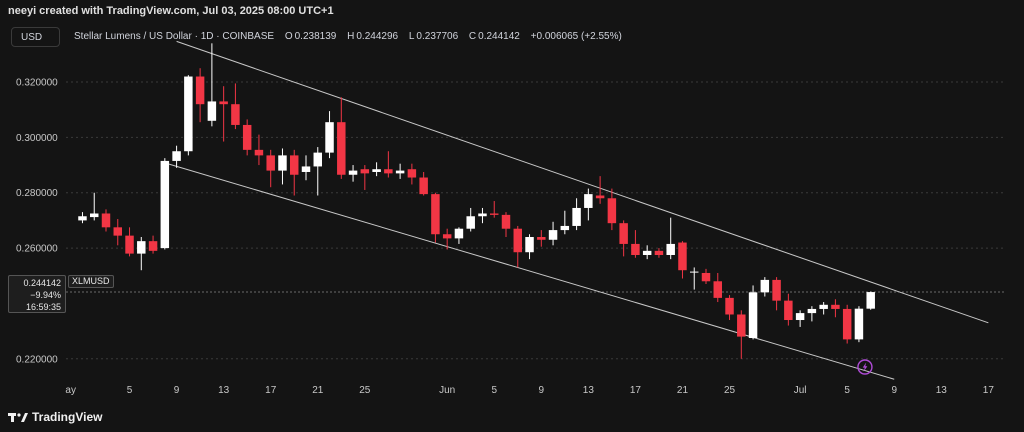 This screenshot has width=1024, height=432. What do you see at coordinates (529, 390) in the screenshot?
I see `x-axis: ay 5 9 13 17 21 25 Jun 5 9 13 17 21 25 Jul 5 9 13 17` at bounding box center [529, 390].